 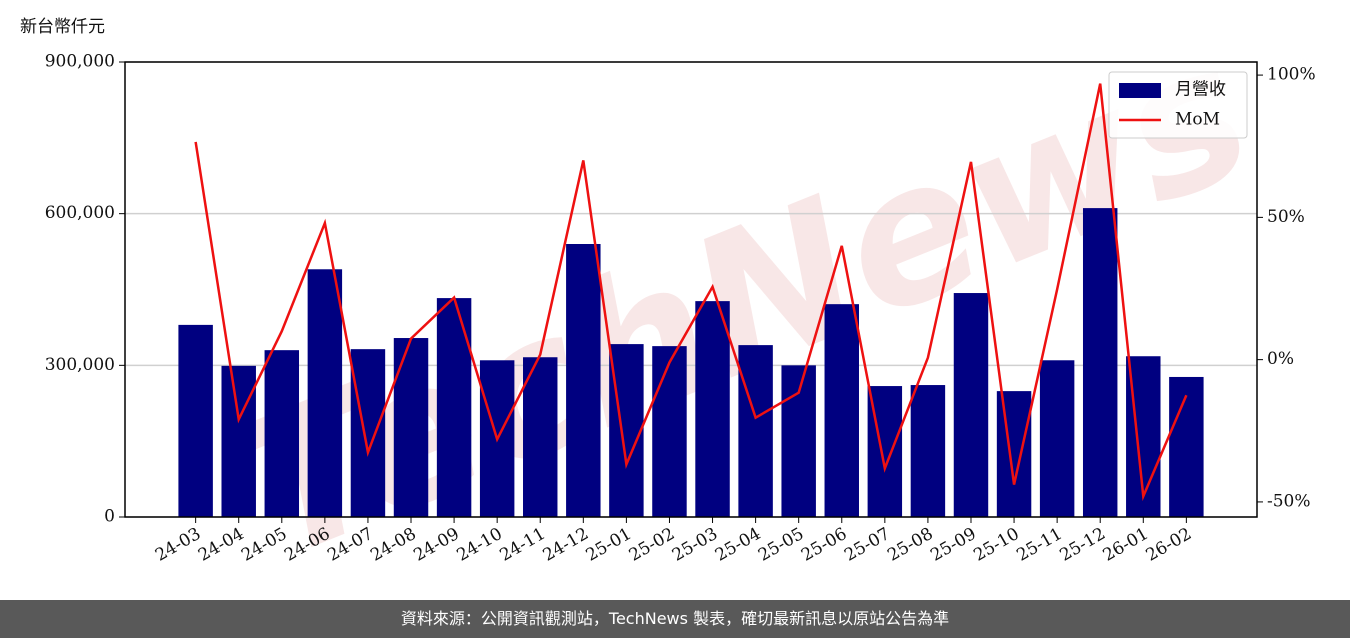 I want to click on y2-tick-label: 100%, so click(x=1291, y=75).